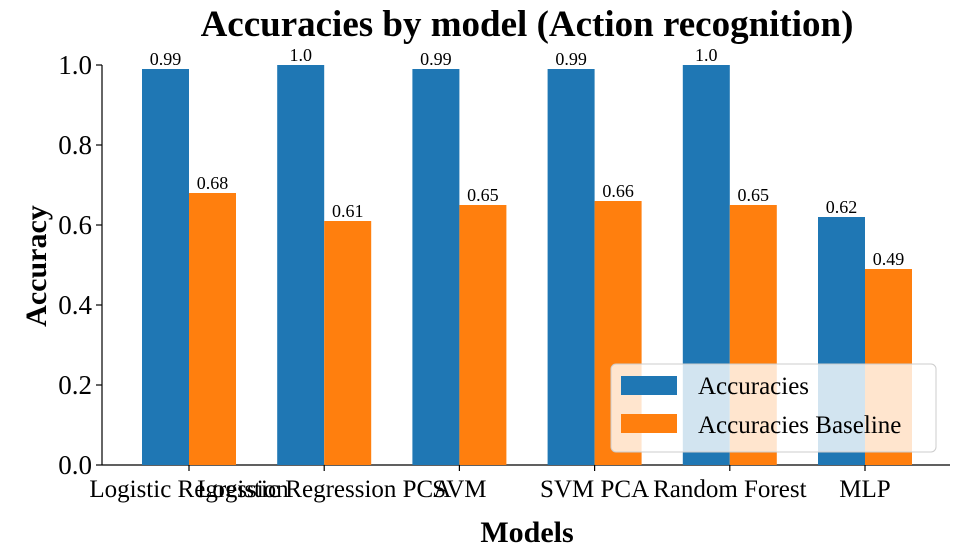 The height and width of the screenshot is (560, 960). I want to click on y-axis-label: Accuracy, so click(36, 266).